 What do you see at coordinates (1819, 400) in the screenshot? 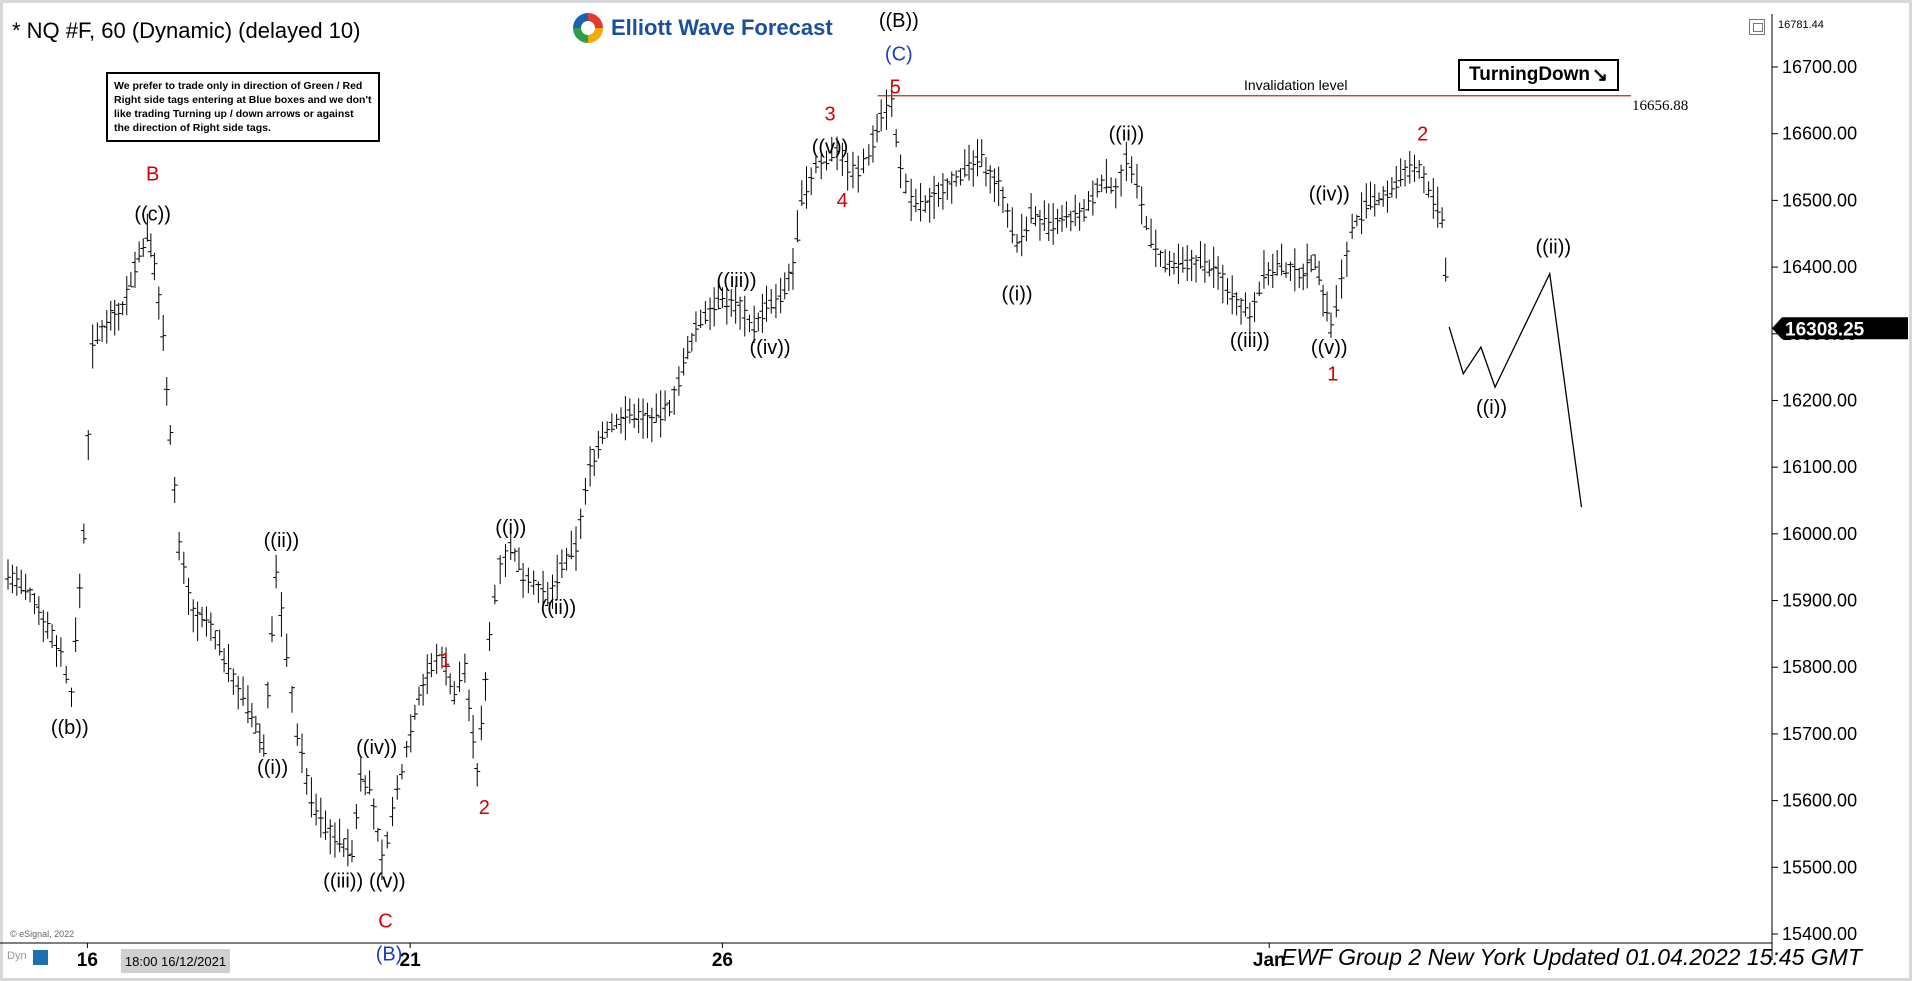
I see `y-tick-label: 16200.00` at bounding box center [1819, 400].